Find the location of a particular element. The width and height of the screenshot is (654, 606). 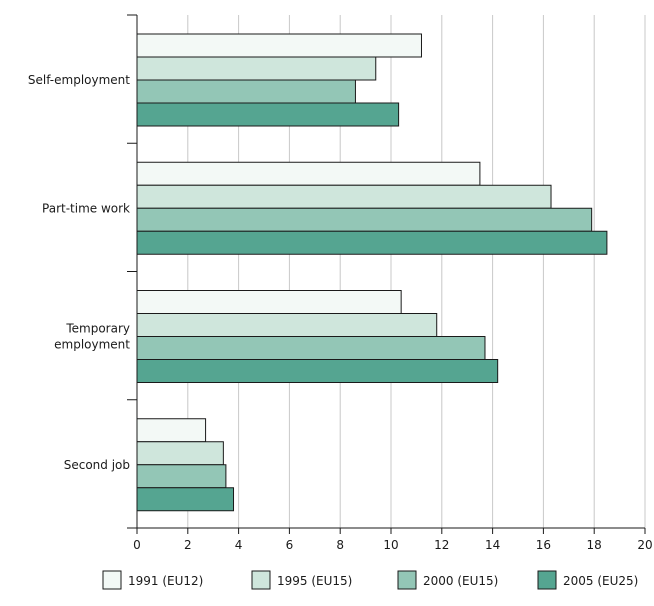

legend-label: 1991 (EU12) is located at coordinates (165, 581).